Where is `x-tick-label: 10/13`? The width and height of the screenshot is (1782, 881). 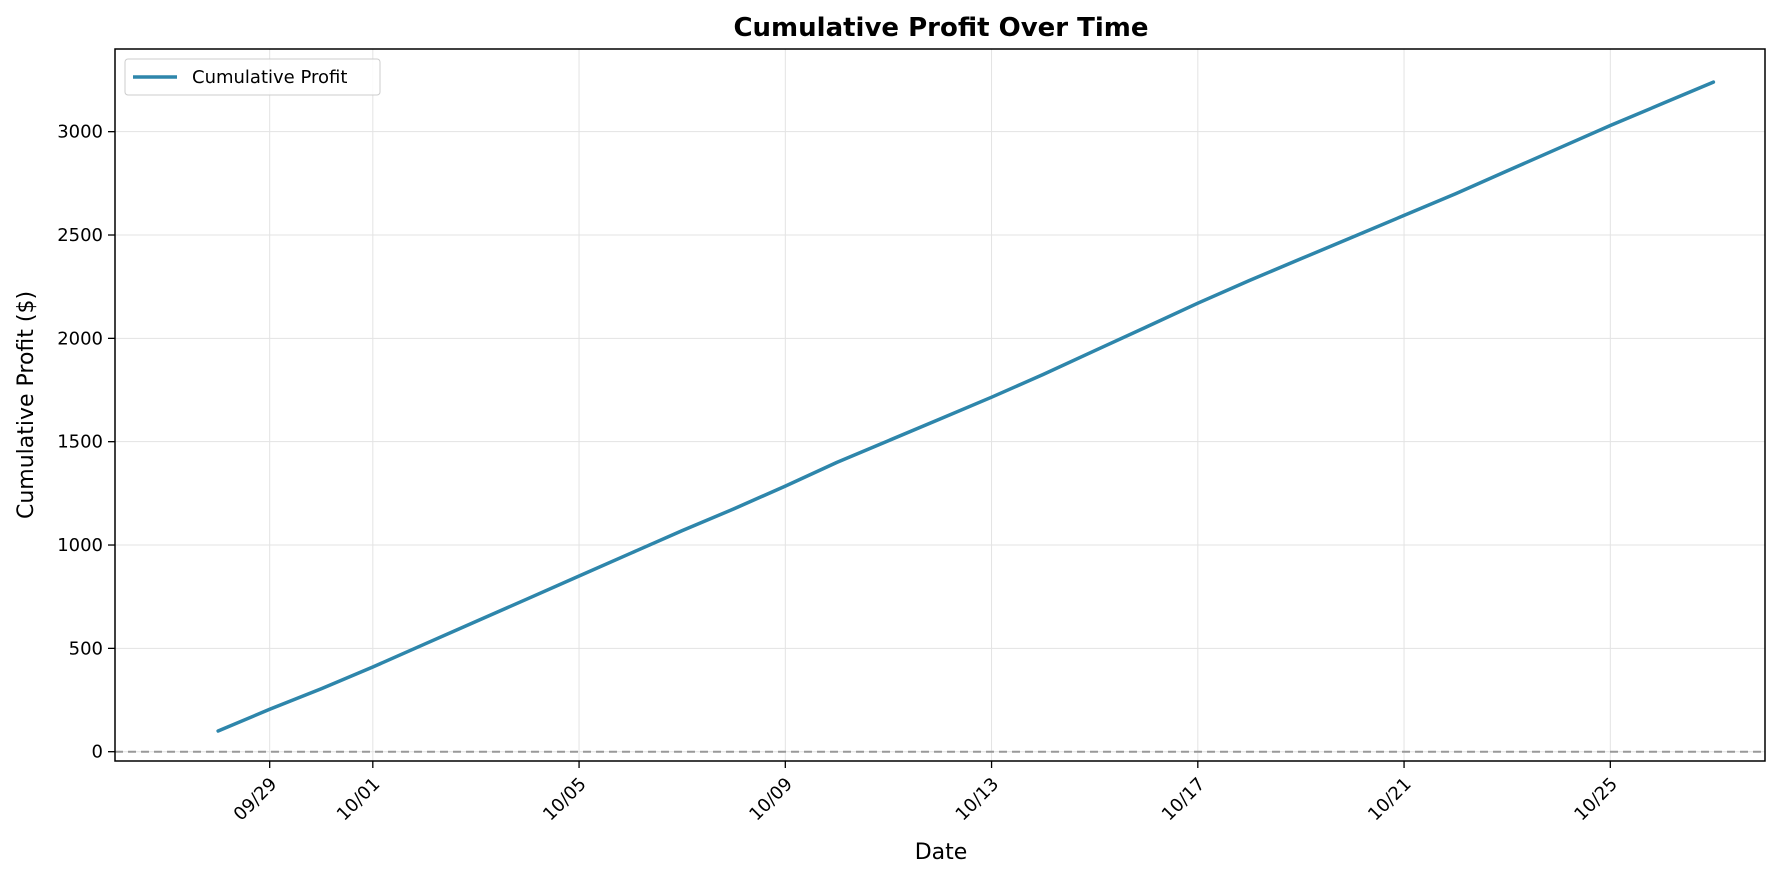
x-tick-label: 10/13 is located at coordinates (978, 800).